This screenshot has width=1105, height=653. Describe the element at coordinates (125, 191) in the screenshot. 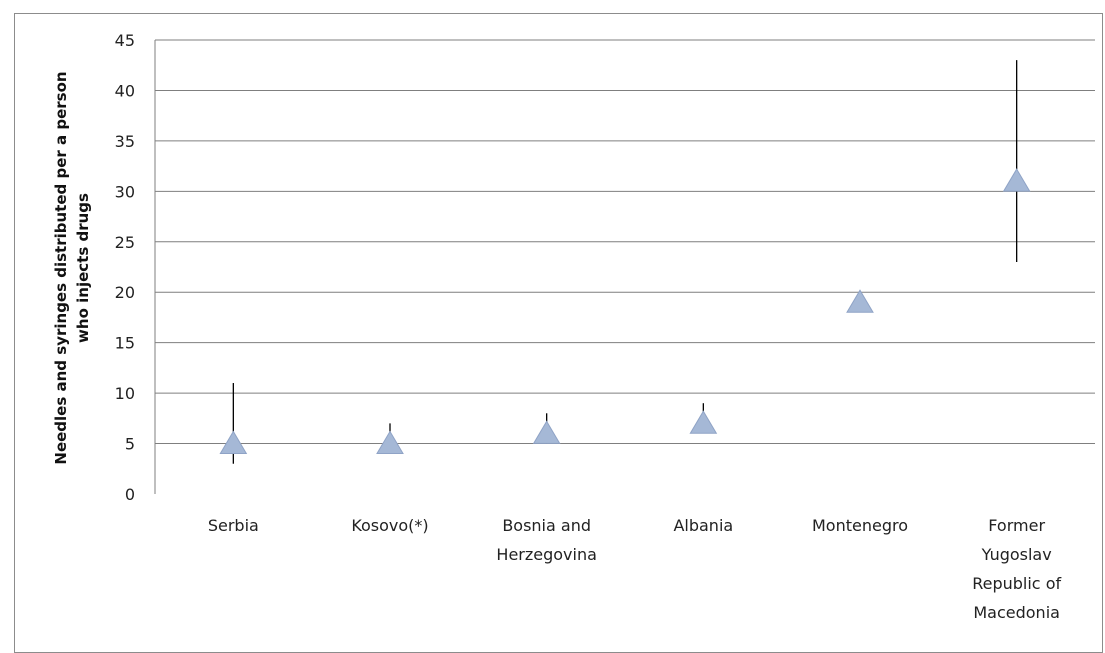

I see `y-tick-label: 30` at that location.